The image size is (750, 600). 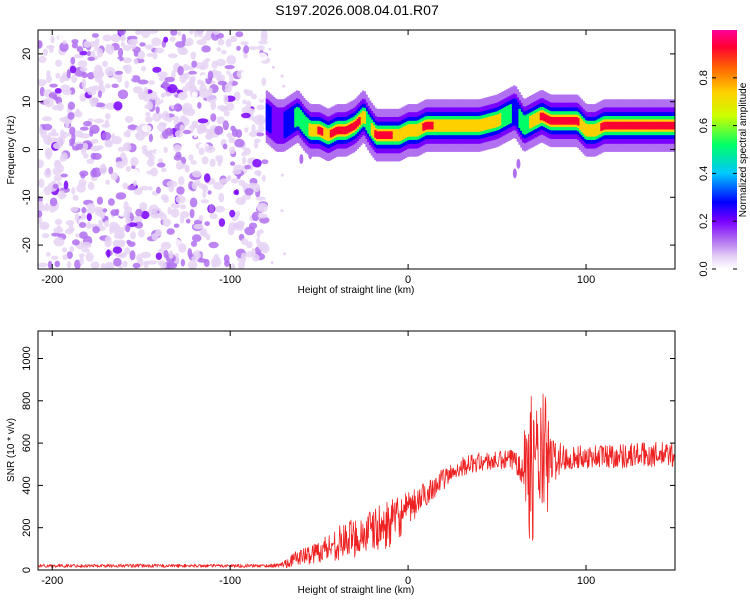 What do you see at coordinates (357, 10) in the screenshot?
I see `chart-title: S197.2026.008.04.01.R07` at bounding box center [357, 10].